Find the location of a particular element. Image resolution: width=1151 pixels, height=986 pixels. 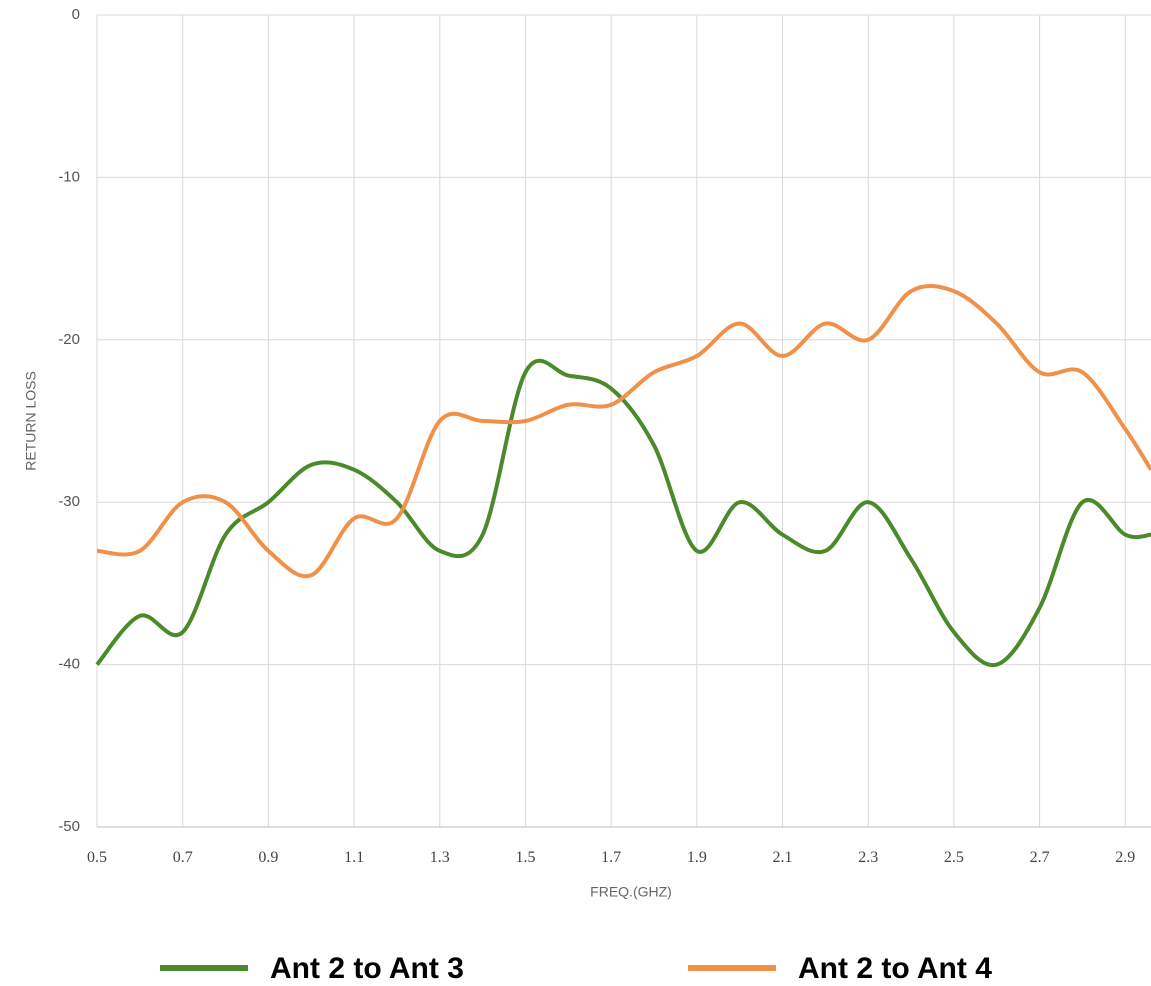

x-tick-label: 0.5 is located at coordinates (97, 857).